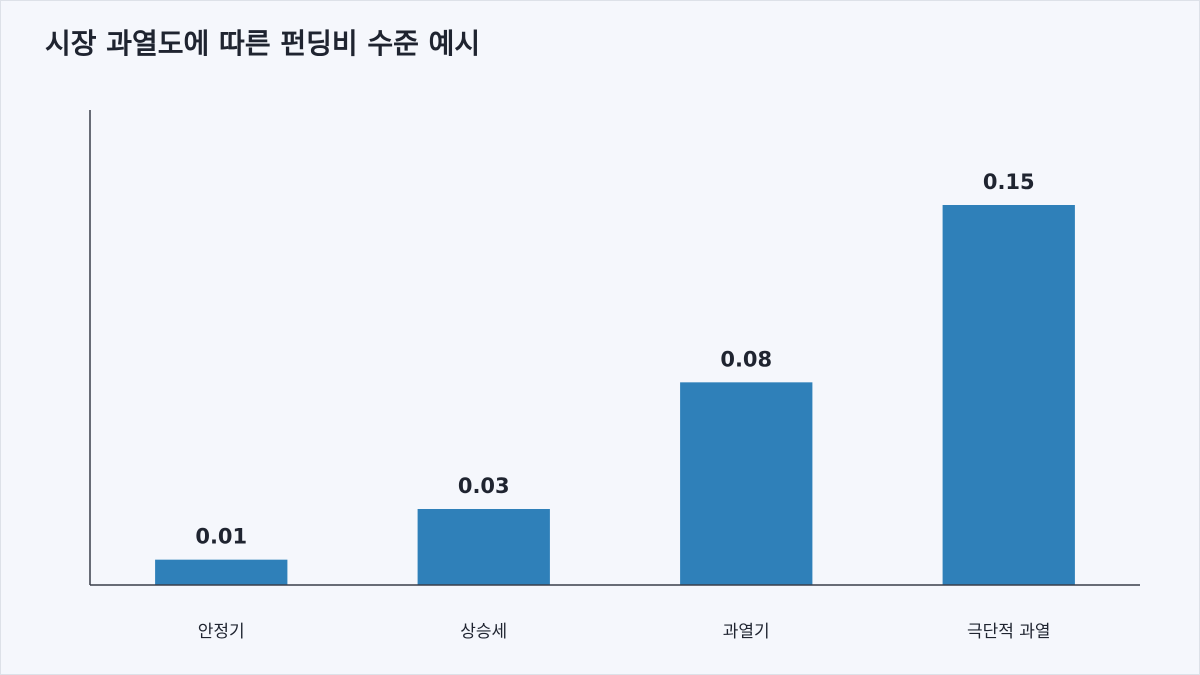 The height and width of the screenshot is (675, 1200). Describe the element at coordinates (221, 632) in the screenshot. I see `x-tick-label: 안정기` at that location.